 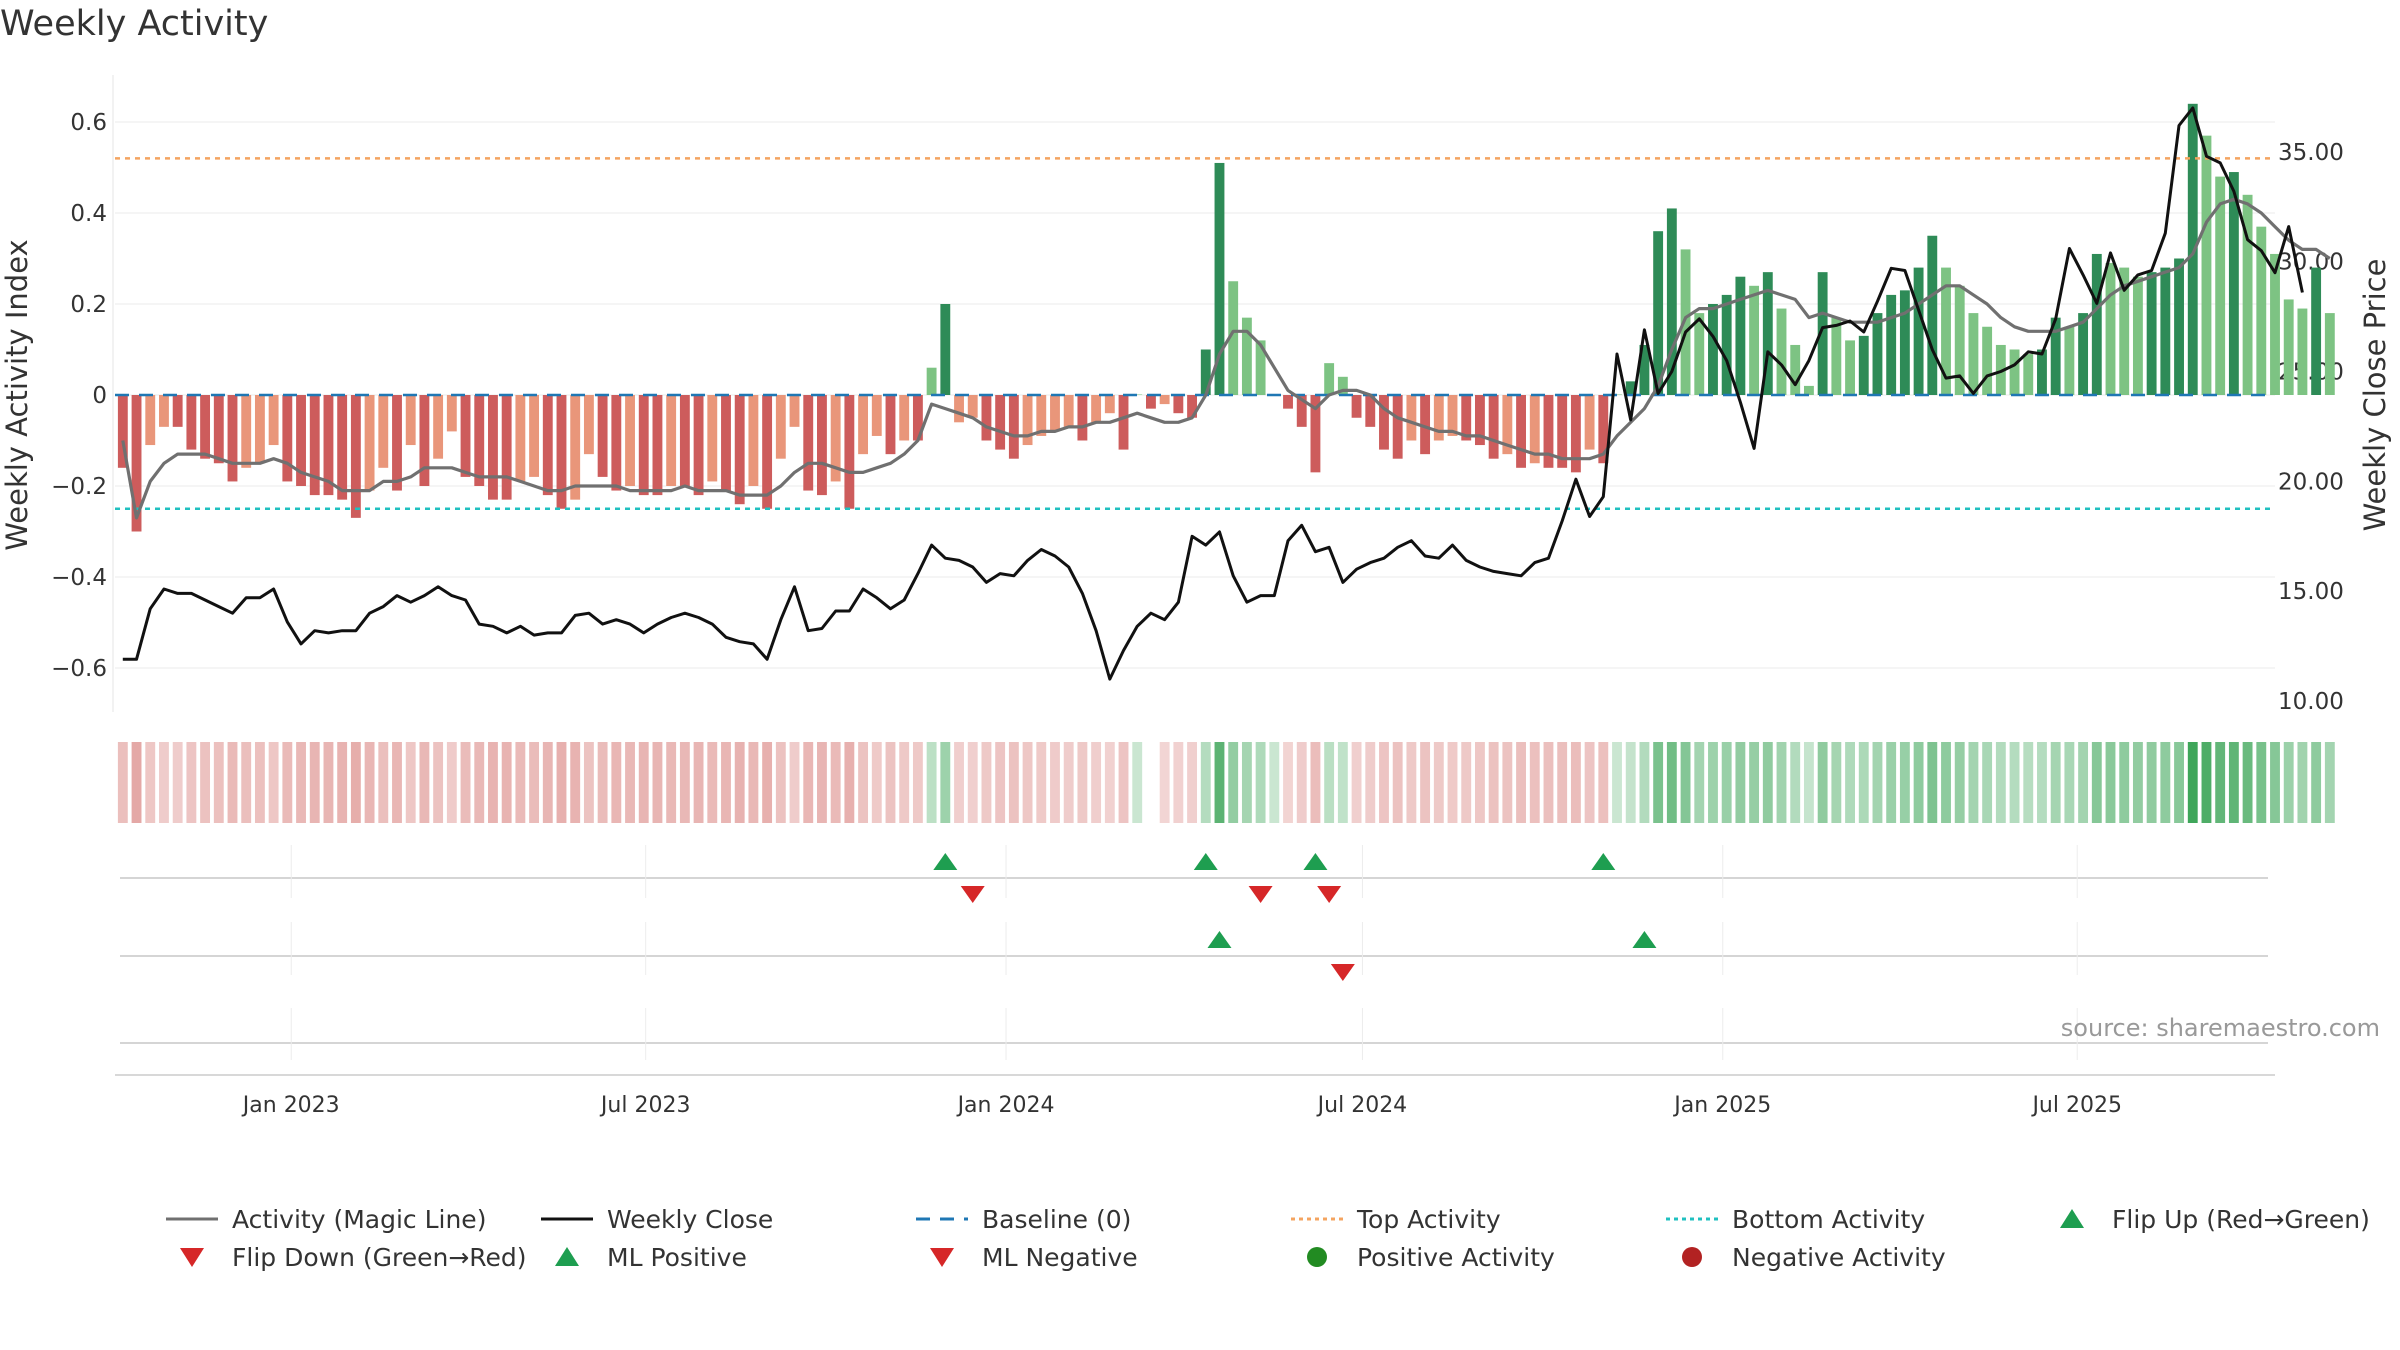 I want to click on legend-weekly-close: Weekly Close, so click(x=654, y=1219).